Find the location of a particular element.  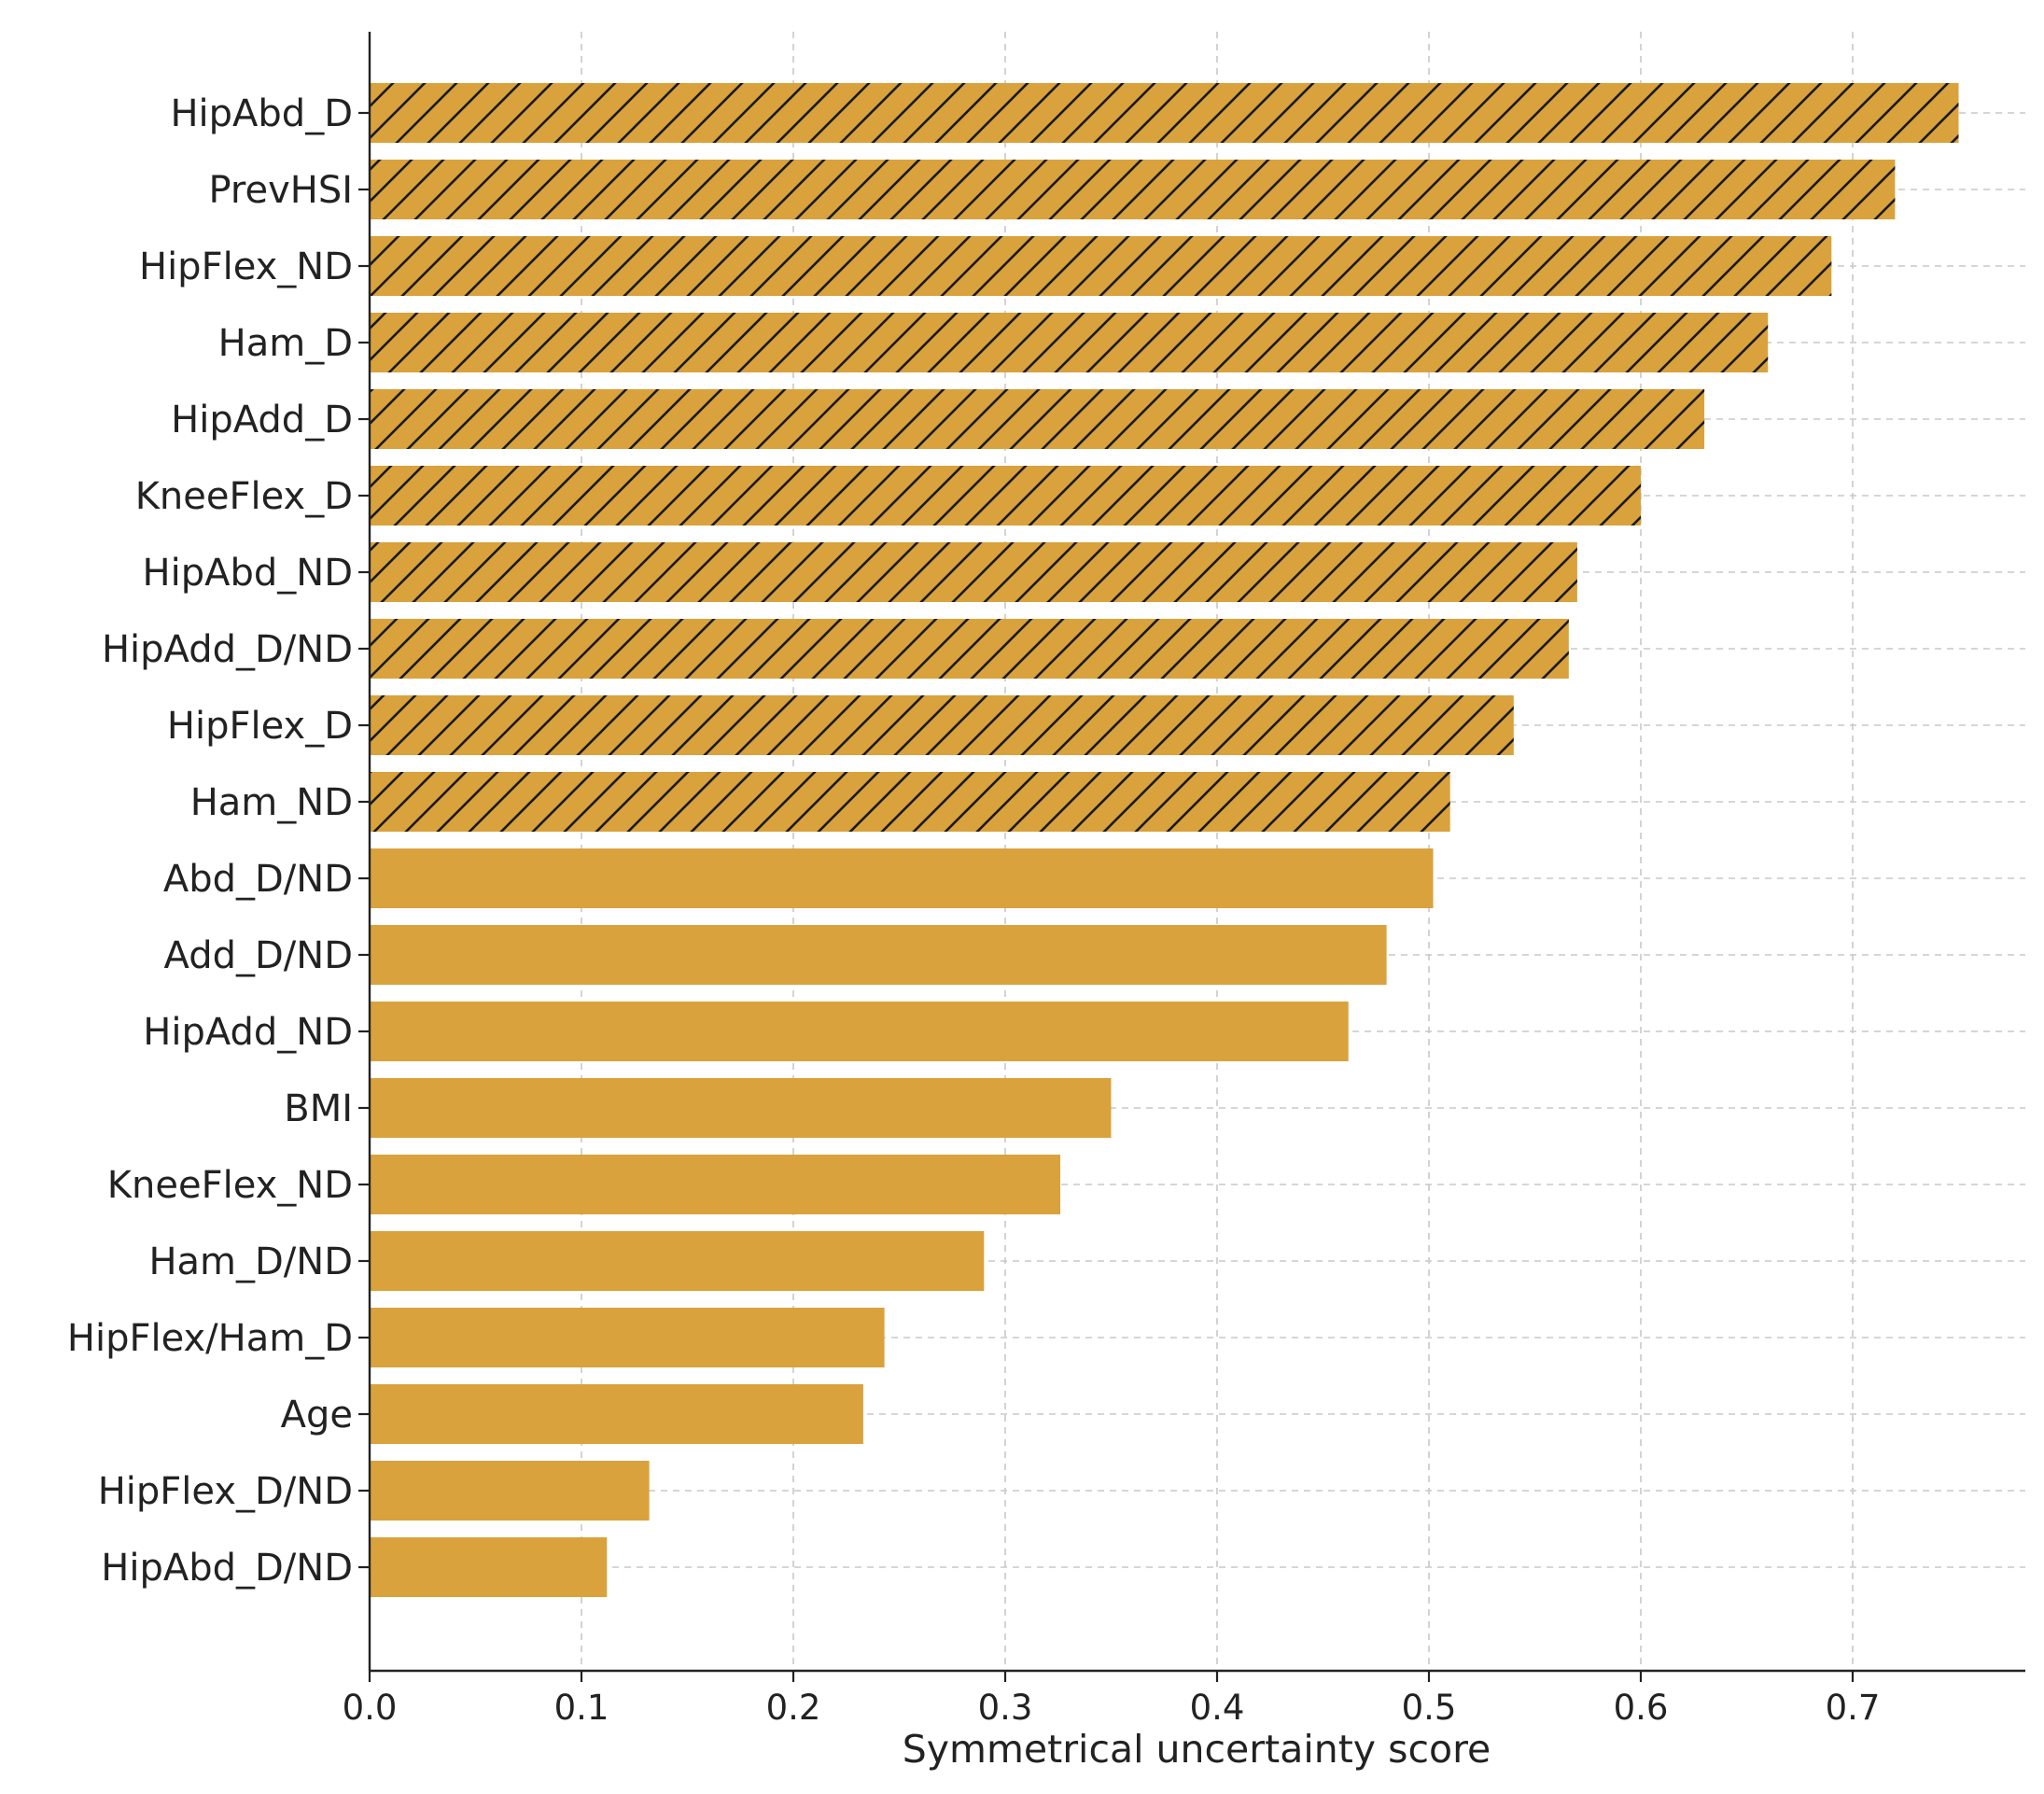

category-label: HipAdd_D/ND is located at coordinates (227, 649).